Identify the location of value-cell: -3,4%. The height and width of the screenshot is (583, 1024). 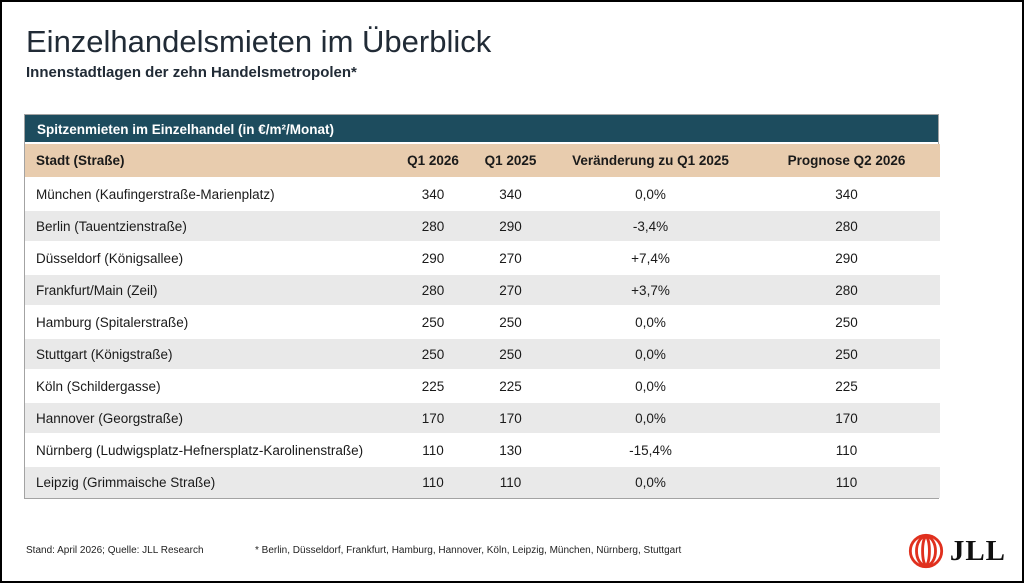
(650, 226).